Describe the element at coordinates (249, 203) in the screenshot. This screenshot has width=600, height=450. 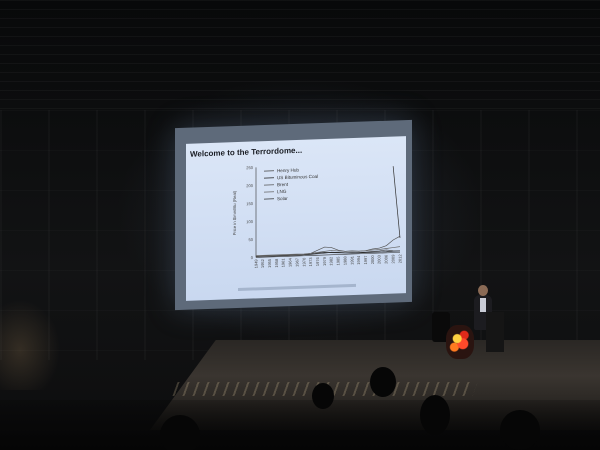
I see `y-tick-label: 150` at that location.